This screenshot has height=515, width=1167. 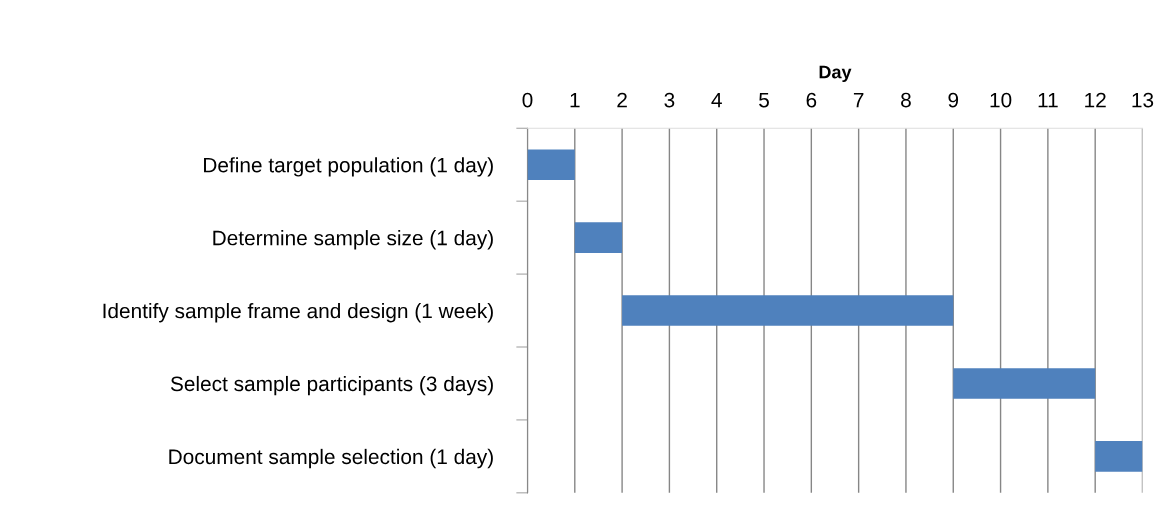 What do you see at coordinates (716, 100) in the screenshot?
I see `x-tick-label: 4` at bounding box center [716, 100].